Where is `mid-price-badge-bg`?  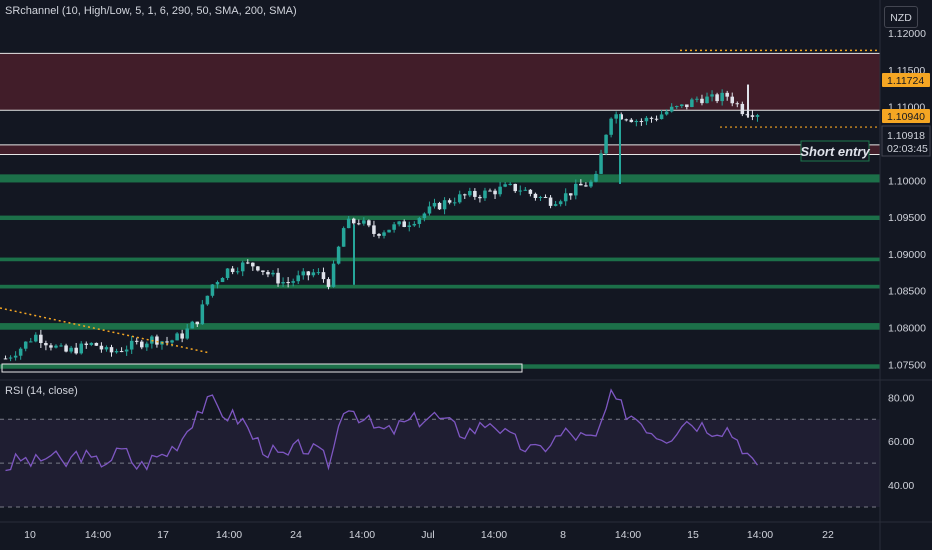 mid-price-badge-bg is located at coordinates (906, 116).